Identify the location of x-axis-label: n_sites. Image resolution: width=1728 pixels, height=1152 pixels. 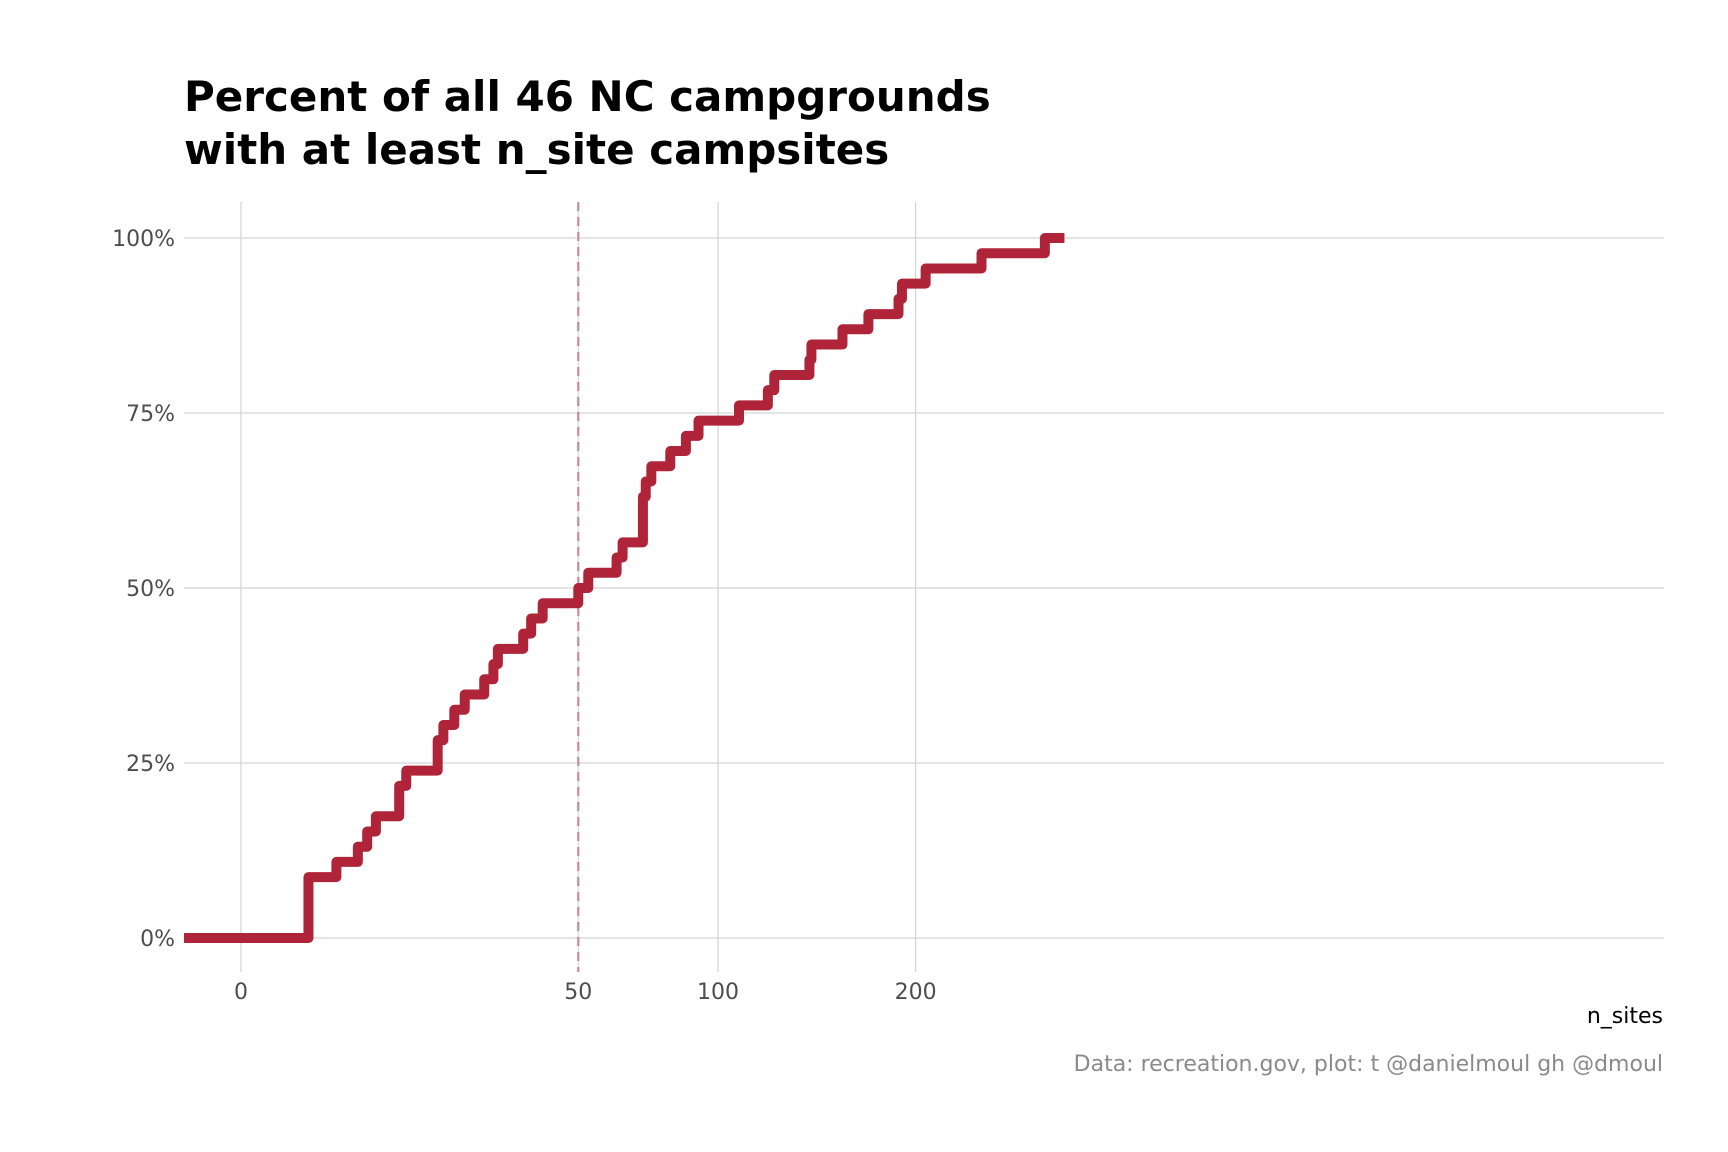
(1624, 1016).